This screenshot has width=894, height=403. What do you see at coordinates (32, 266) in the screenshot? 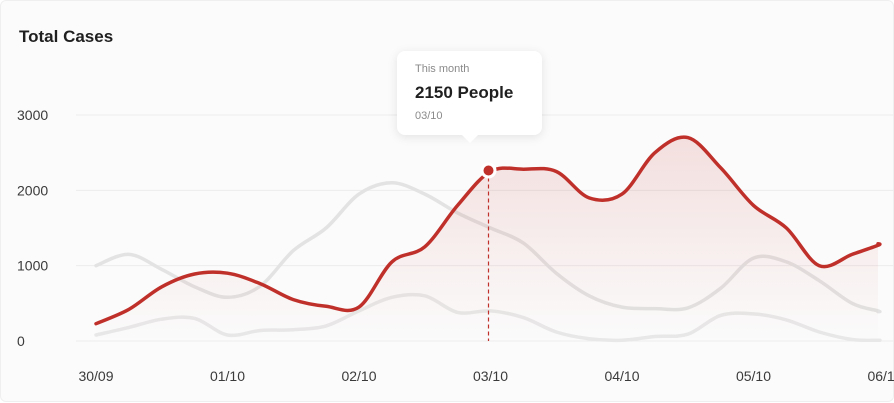
I see `y-tick-label: 1000` at bounding box center [32, 266].